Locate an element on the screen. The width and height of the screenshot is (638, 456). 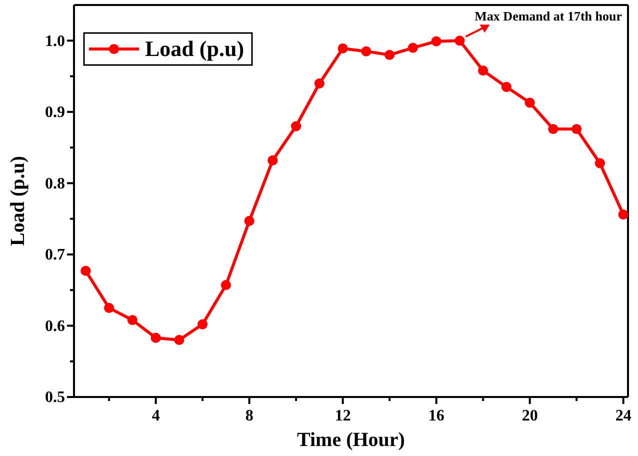
x-tick-label: 16 is located at coordinates (436, 415).